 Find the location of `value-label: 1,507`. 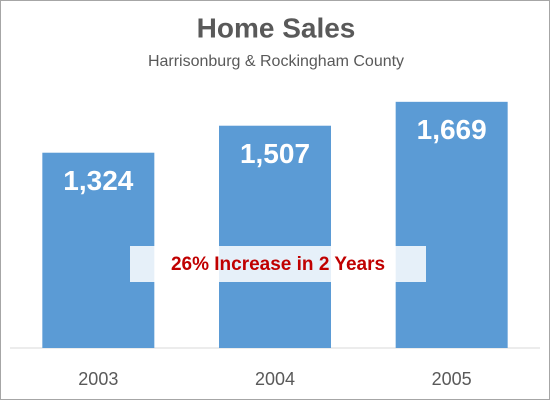

value-label: 1,507 is located at coordinates (275, 153).